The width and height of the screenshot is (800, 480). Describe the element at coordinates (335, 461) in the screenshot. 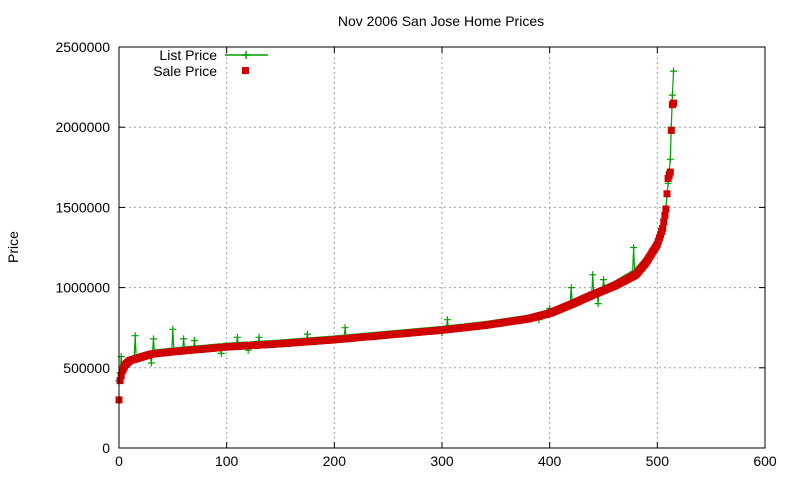

I see `x-tick-label: 200` at that location.